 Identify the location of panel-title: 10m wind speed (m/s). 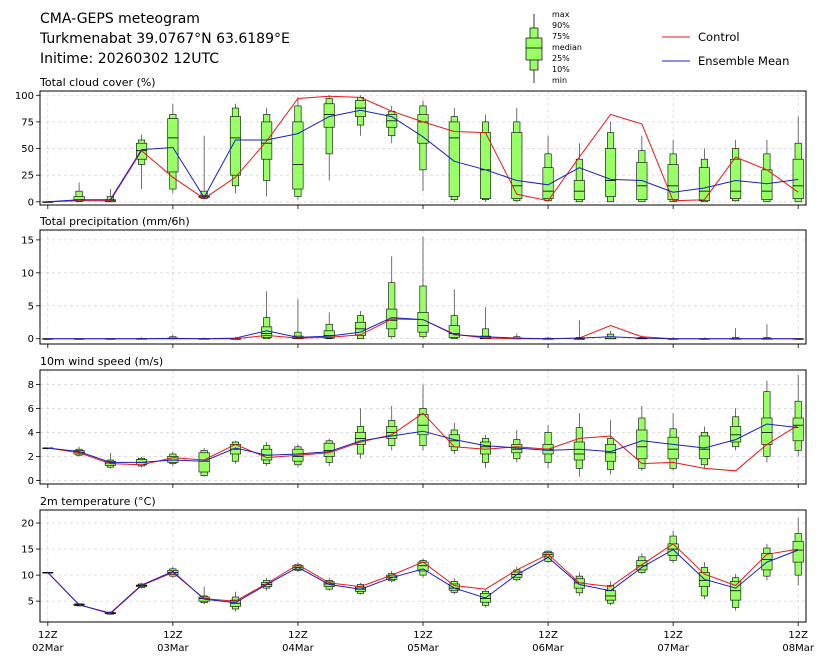
(101, 361).